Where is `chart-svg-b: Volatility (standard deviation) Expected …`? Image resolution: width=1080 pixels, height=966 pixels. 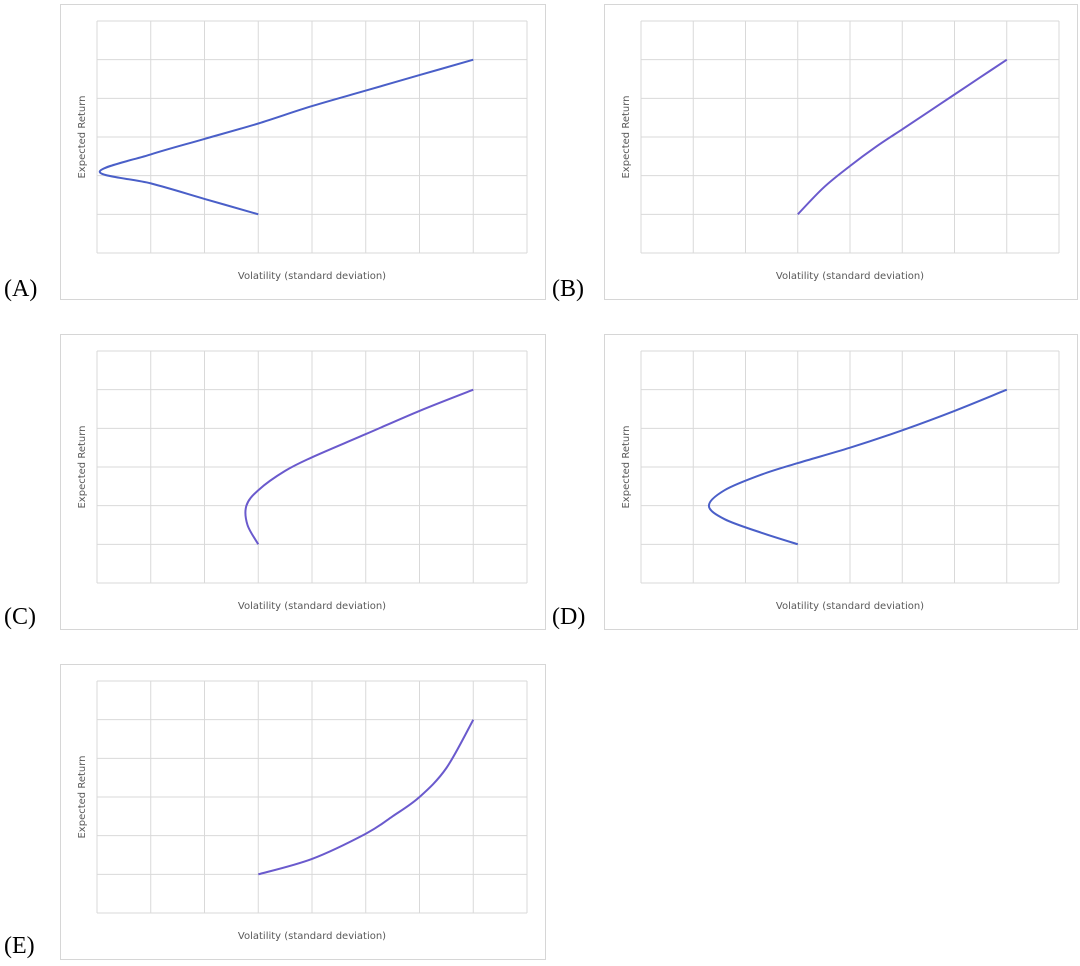
chart-svg-b: Volatility (standard deviation) Expected … is located at coordinates (840, 151).